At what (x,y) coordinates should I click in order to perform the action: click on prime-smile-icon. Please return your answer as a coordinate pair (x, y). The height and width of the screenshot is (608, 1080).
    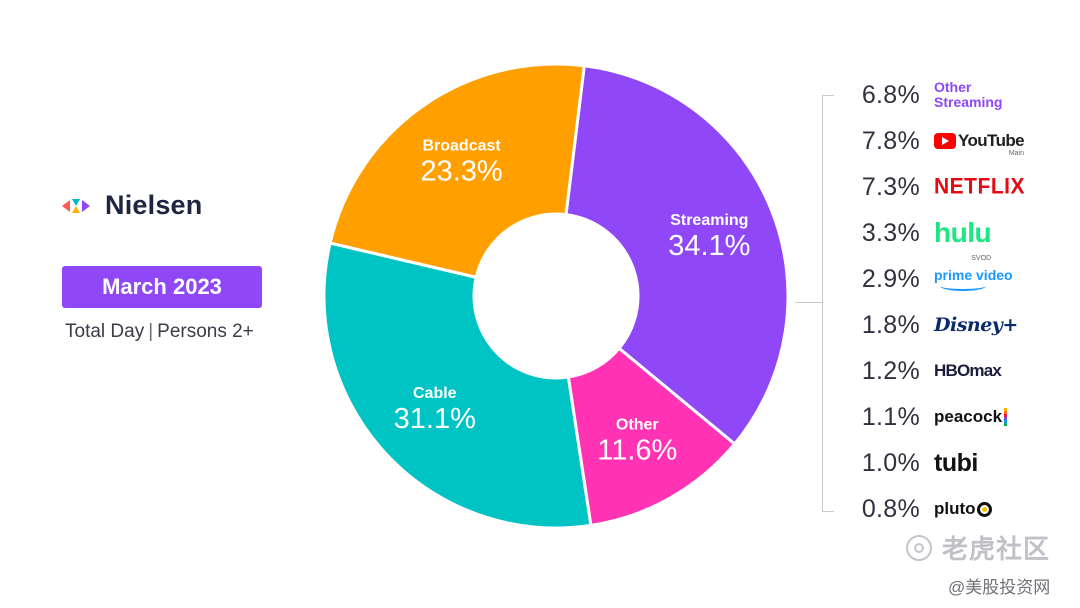
    Looking at the image, I should click on (963, 286).